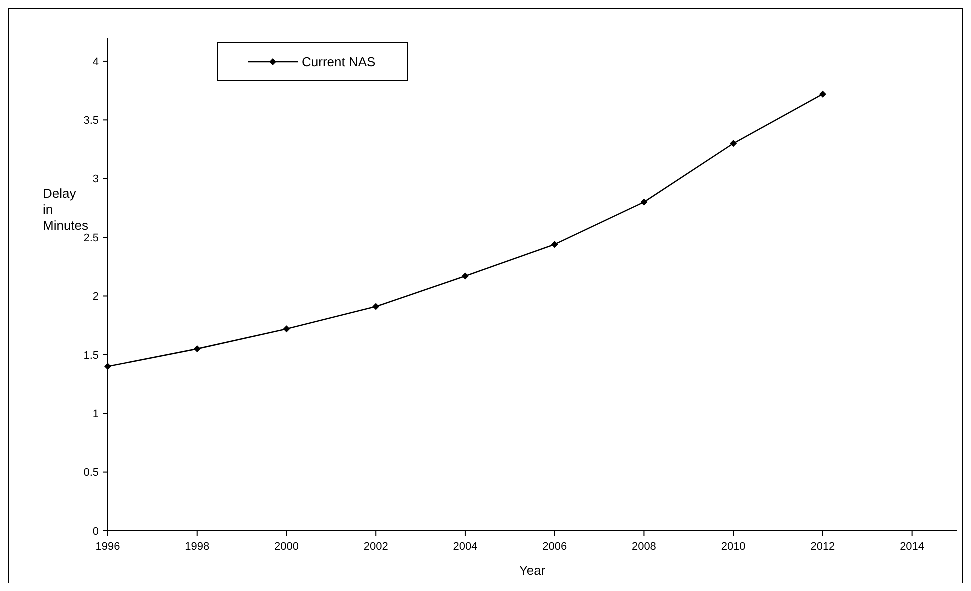 Image resolution: width=971 pixels, height=591 pixels. I want to click on x-tick-label: 2000, so click(286, 547).